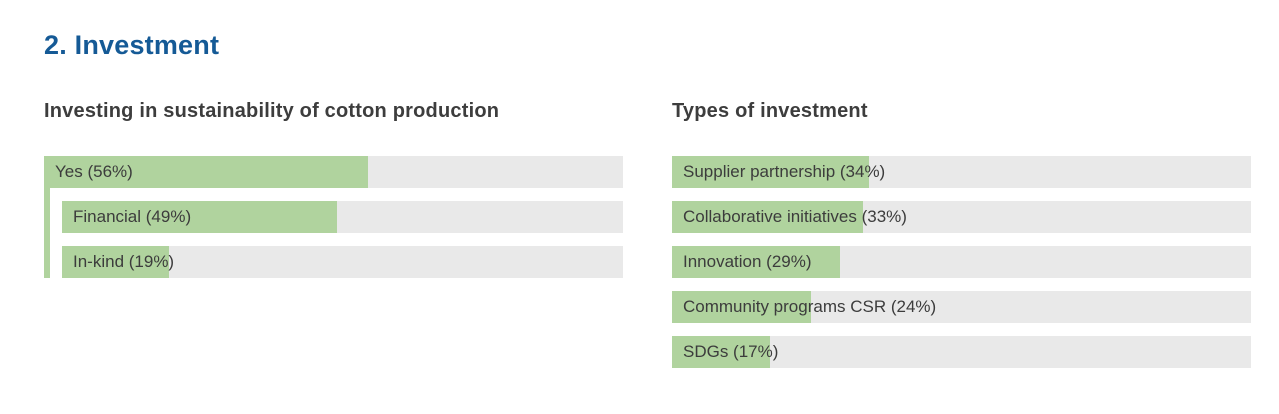  Describe the element at coordinates (342, 262) in the screenshot. I see `bar-row-in-kind: In-kind (19%)` at that location.